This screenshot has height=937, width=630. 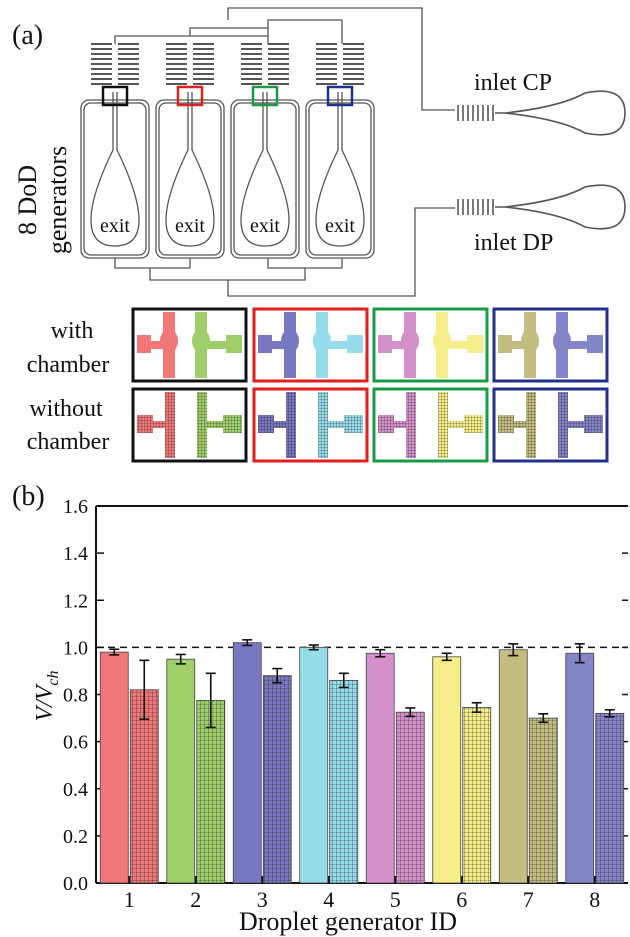 I want to click on y-tick-label: 1.0, so click(x=75, y=648).